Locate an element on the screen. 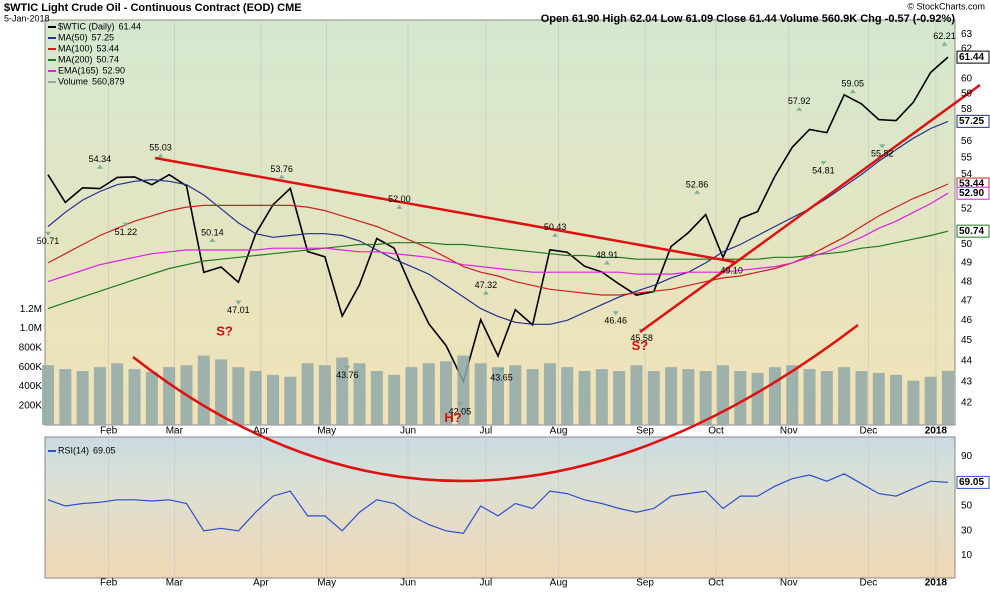  value-box-label: 50.74 is located at coordinates (971, 231).